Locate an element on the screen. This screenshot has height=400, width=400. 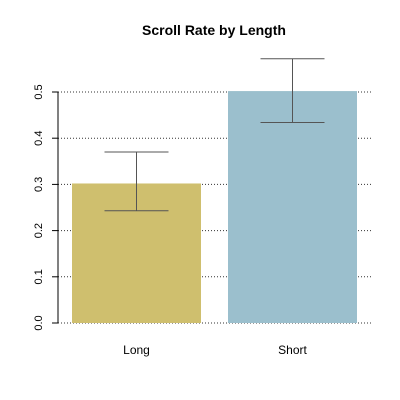
y-tick-label-0: 0.0 is located at coordinates (39, 322).